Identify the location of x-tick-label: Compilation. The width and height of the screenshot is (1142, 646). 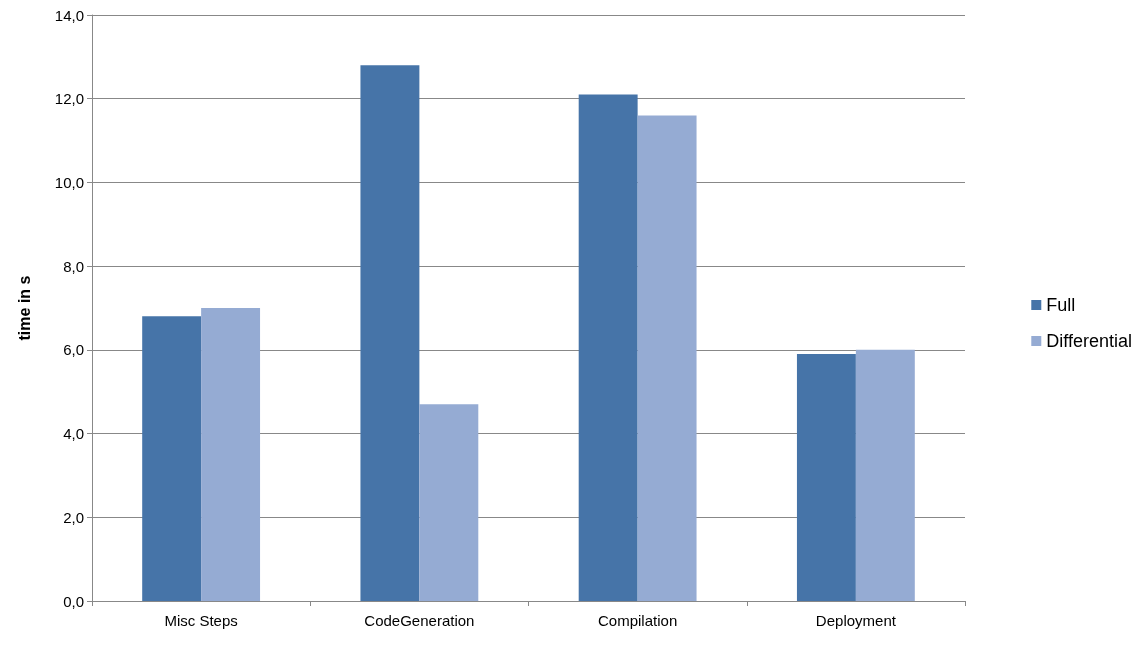
(638, 620).